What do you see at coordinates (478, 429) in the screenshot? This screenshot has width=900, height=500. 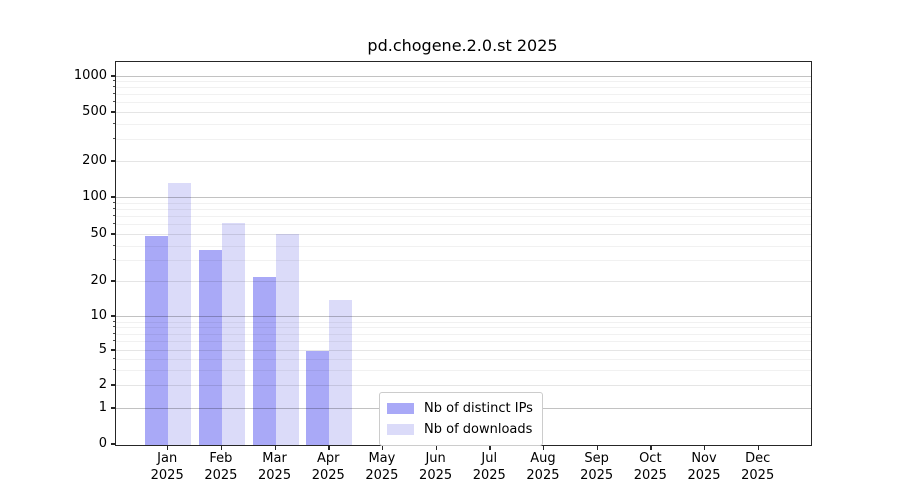 I see `legend-label-downloads: Nb of downloads` at bounding box center [478, 429].